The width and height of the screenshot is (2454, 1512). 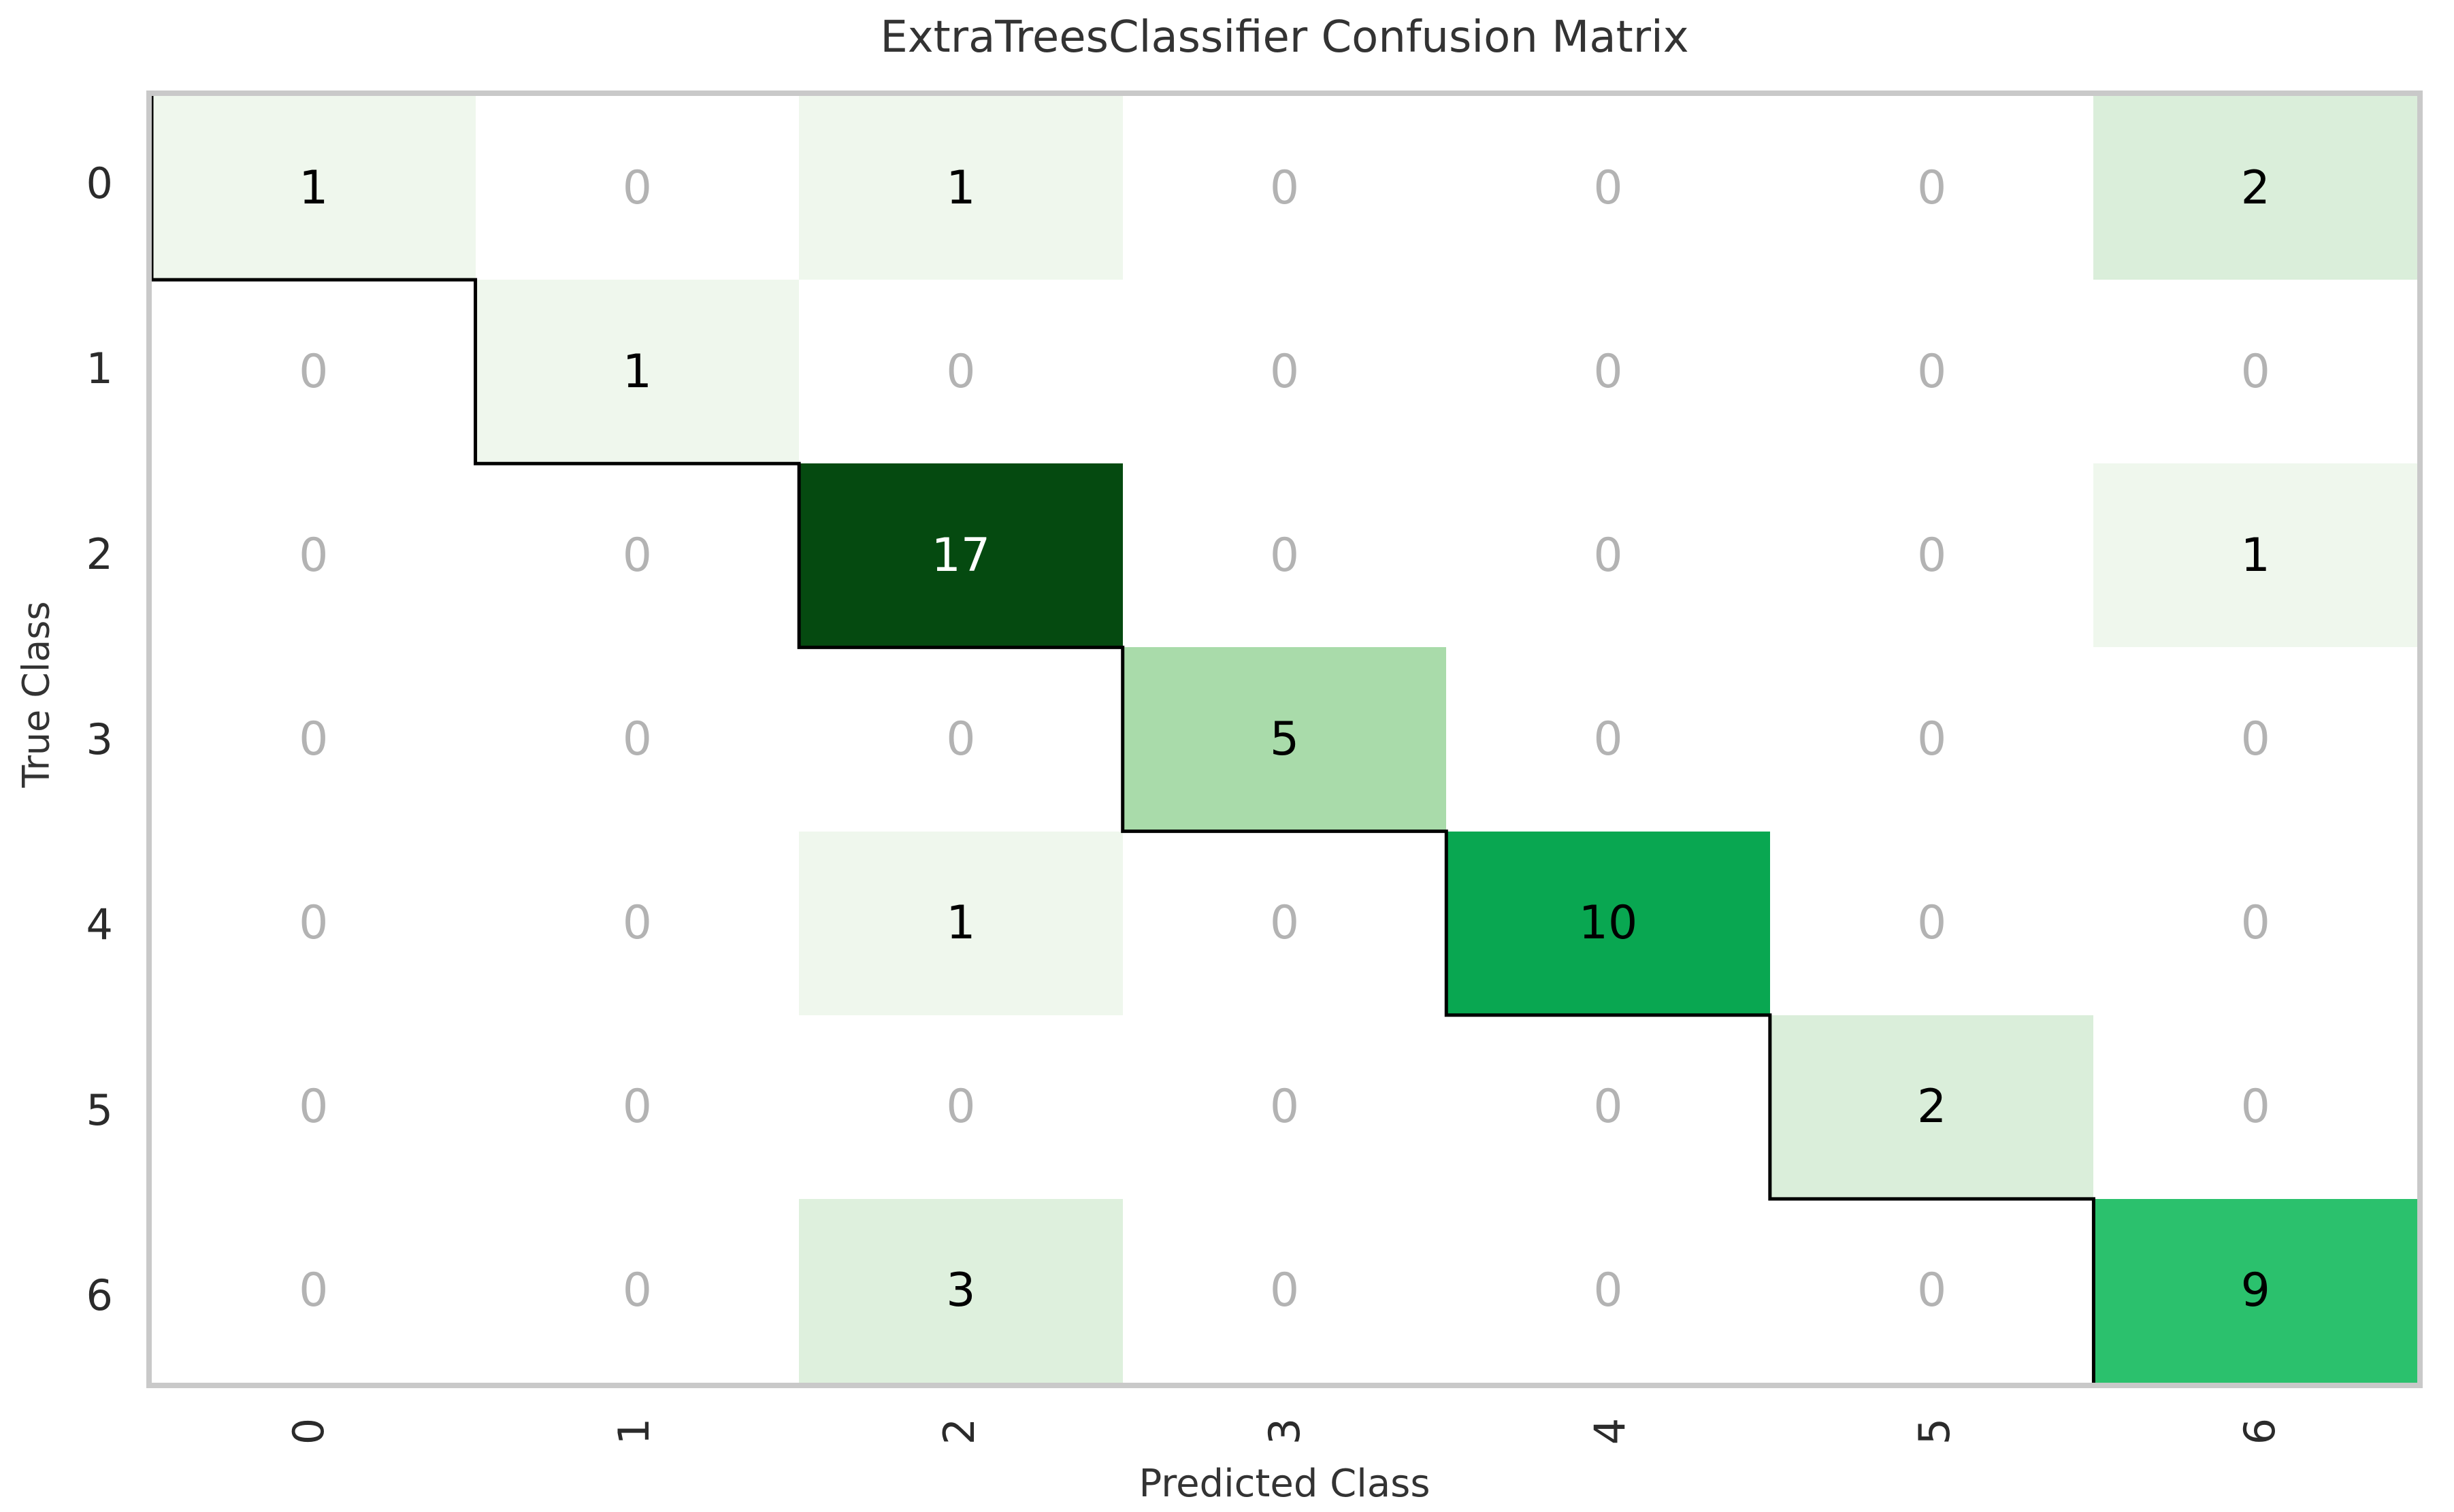 I want to click on cell-value: 9, so click(x=2255, y=1291).